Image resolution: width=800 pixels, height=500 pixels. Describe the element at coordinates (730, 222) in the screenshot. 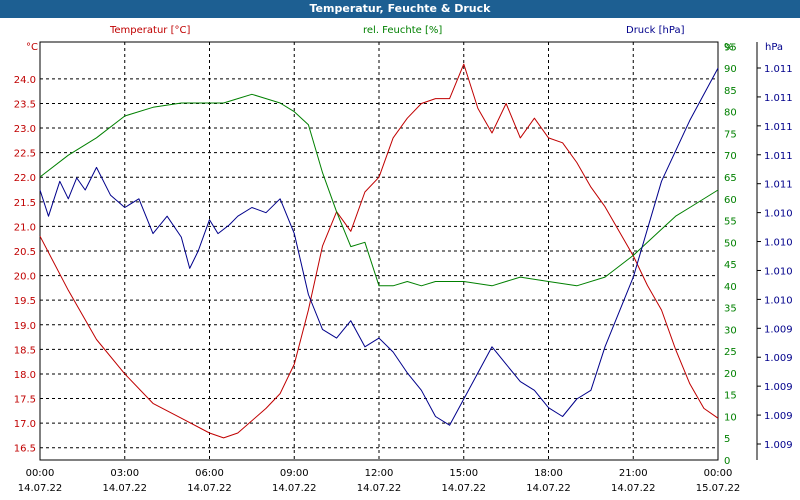

I see `humidity-tick-label: 55` at that location.